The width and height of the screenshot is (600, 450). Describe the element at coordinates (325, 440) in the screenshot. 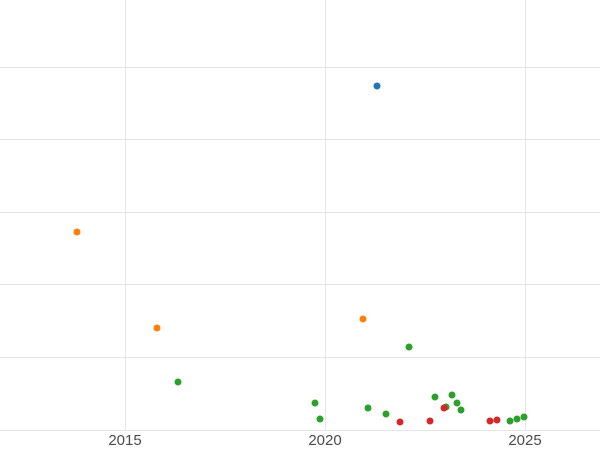

I see `x-tick-label: 2020` at that location.